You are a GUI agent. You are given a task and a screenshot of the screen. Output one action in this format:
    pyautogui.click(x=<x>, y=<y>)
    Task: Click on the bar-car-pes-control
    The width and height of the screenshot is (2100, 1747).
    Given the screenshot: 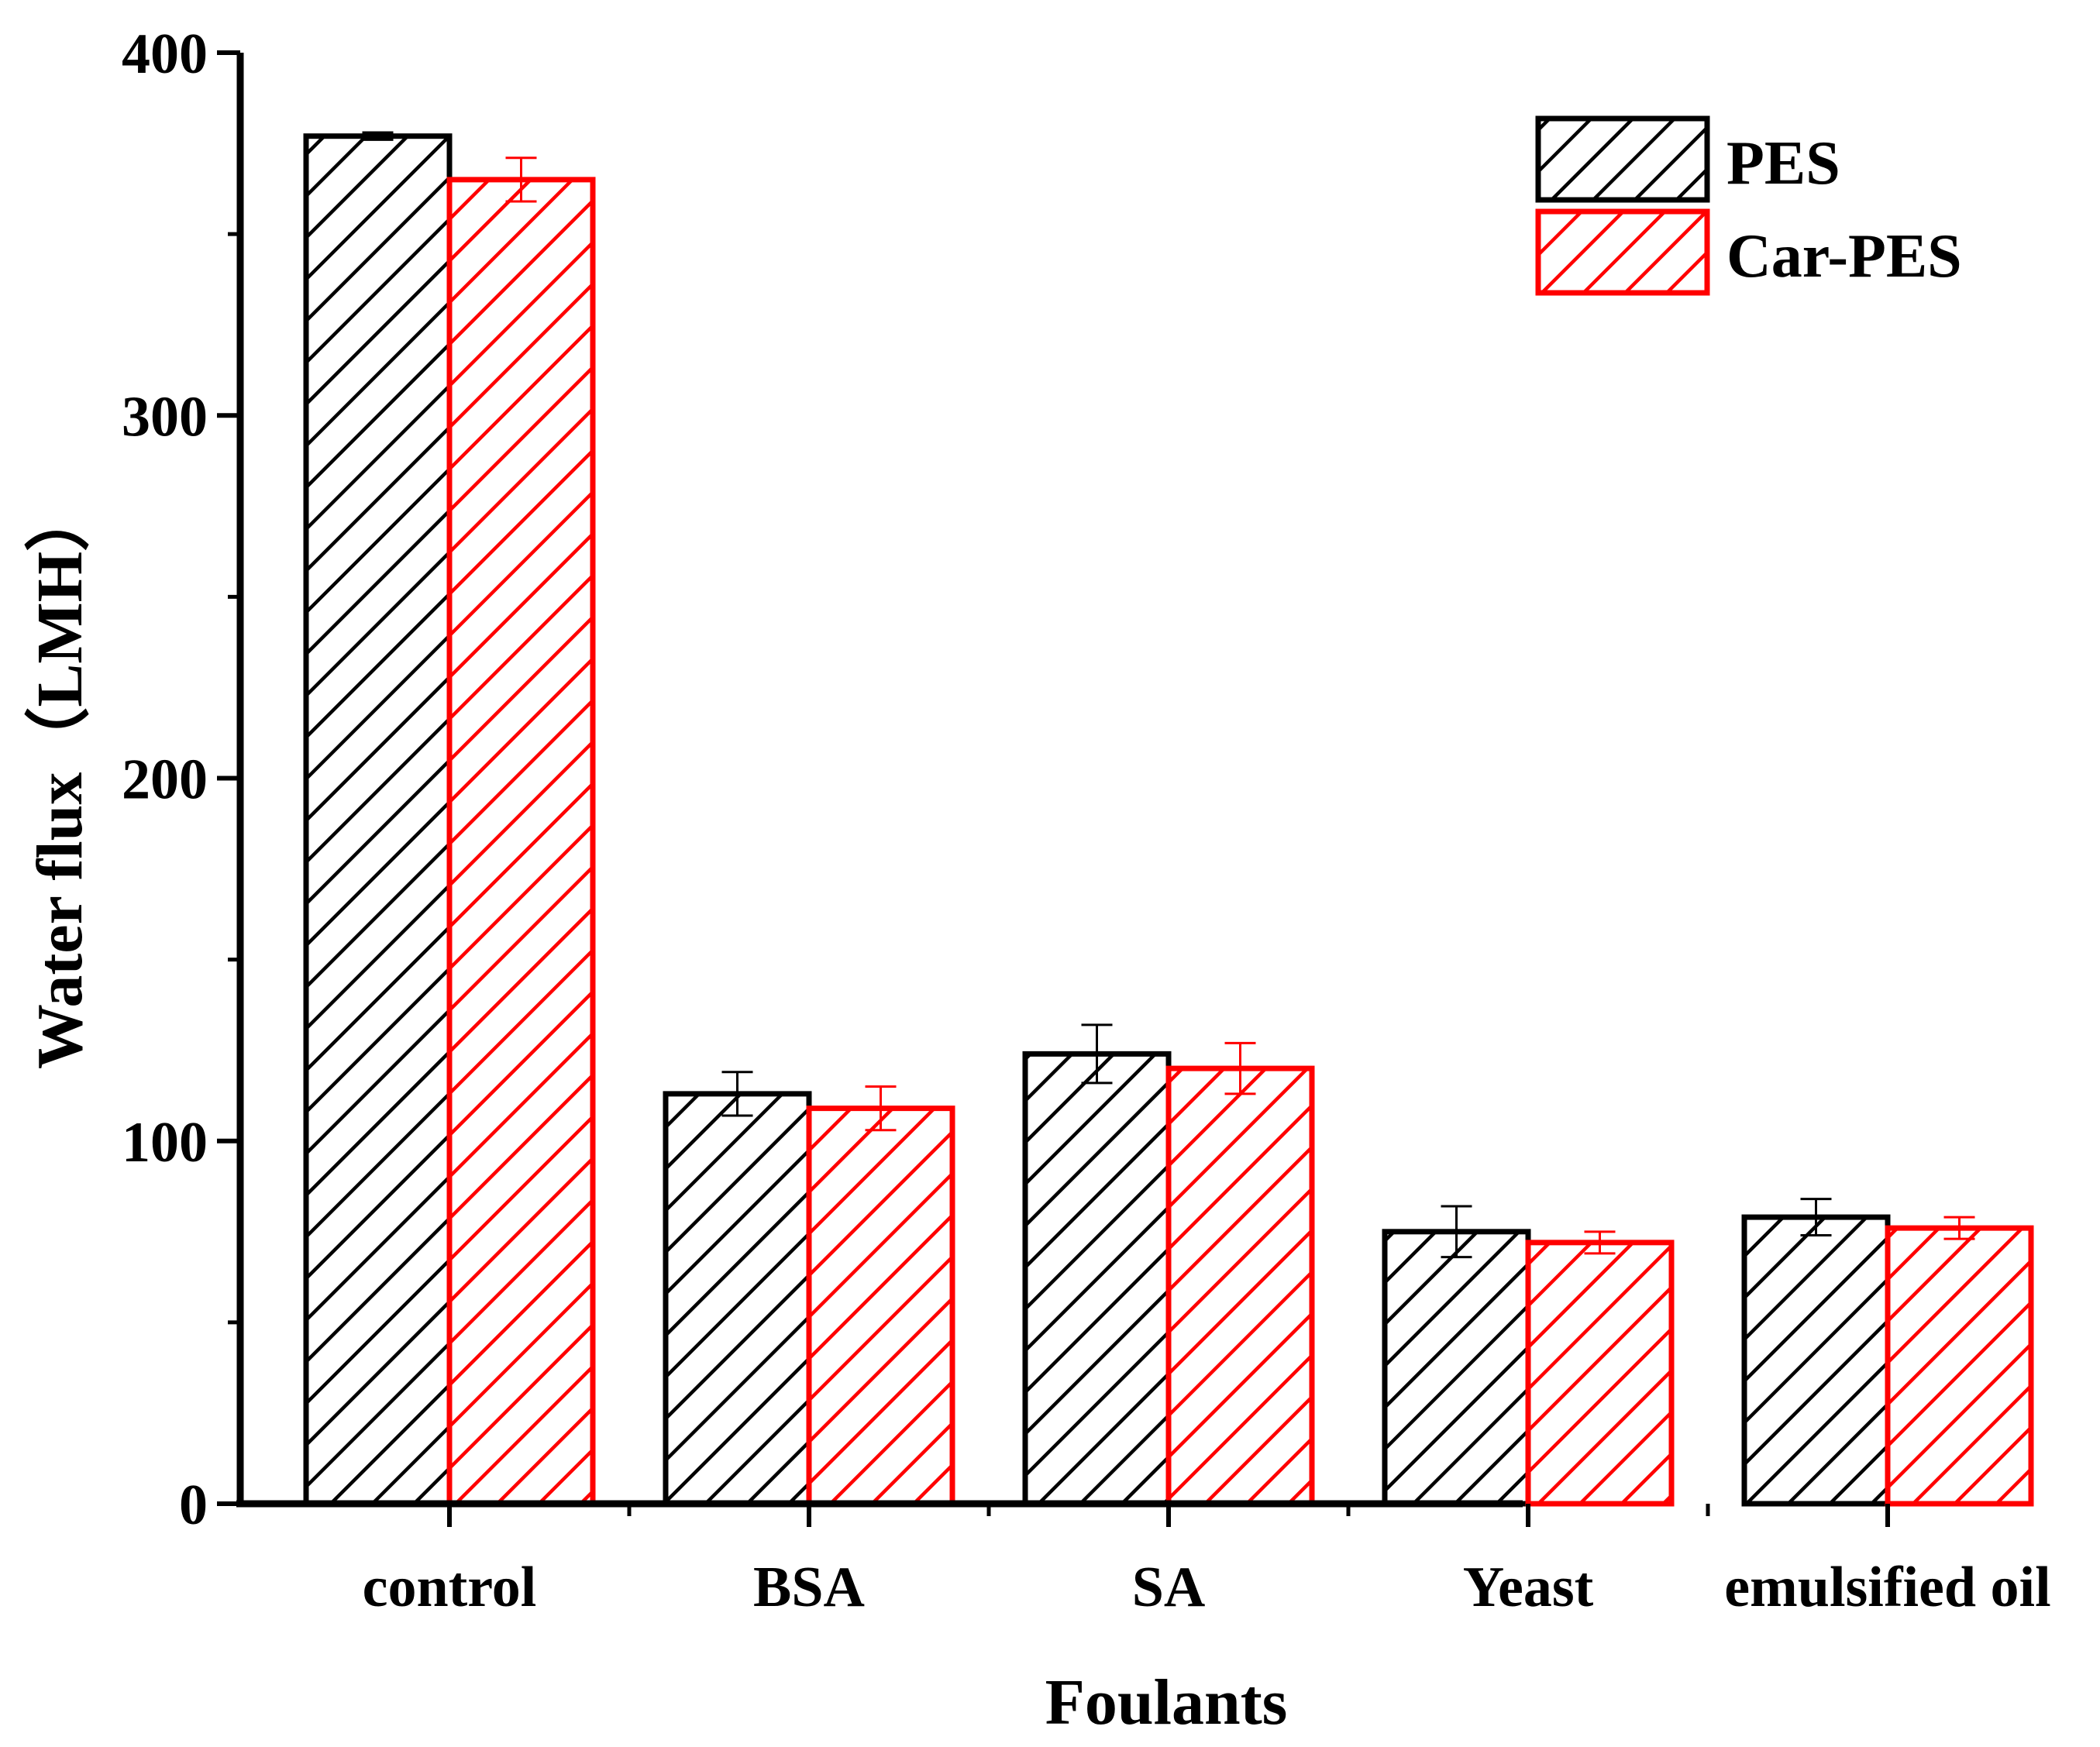 What is the action you would take?
    pyautogui.click(x=521, y=842)
    